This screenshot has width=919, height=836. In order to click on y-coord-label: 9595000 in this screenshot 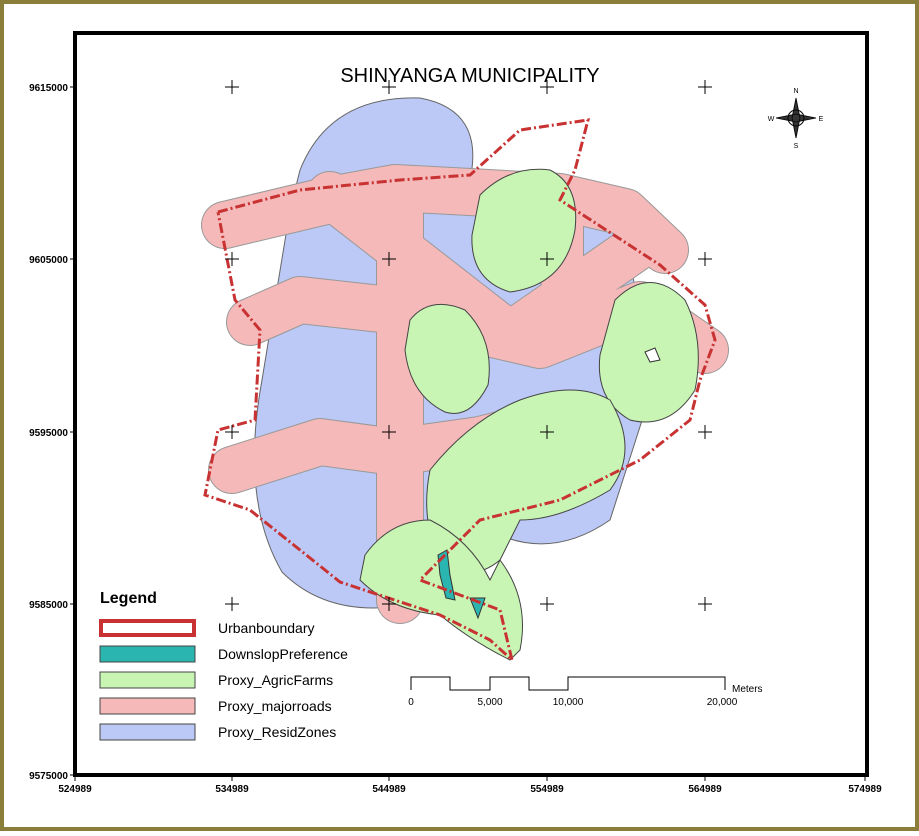, I will do `click(48, 433)`.